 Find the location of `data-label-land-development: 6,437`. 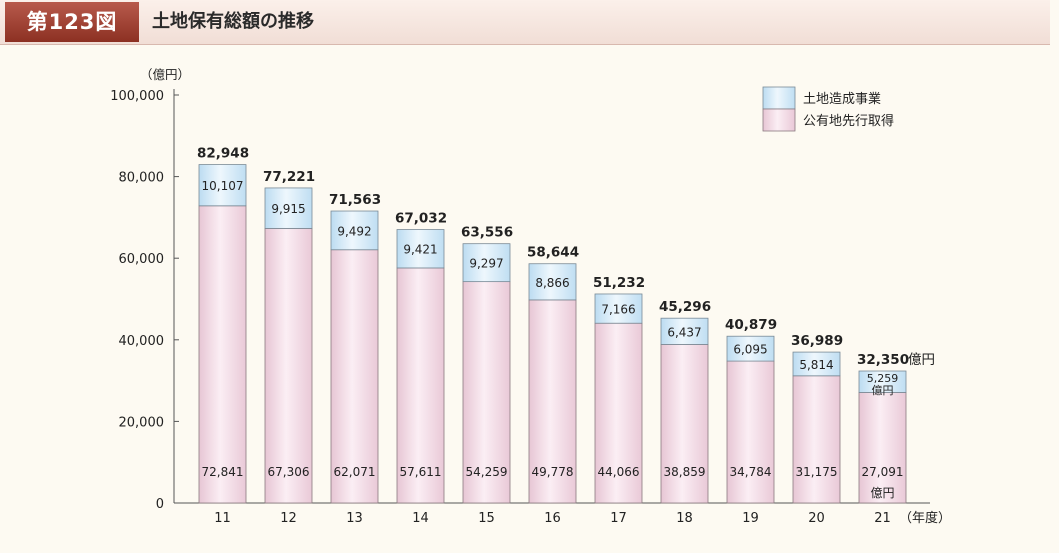

data-label-land-development: 6,437 is located at coordinates (684, 332).